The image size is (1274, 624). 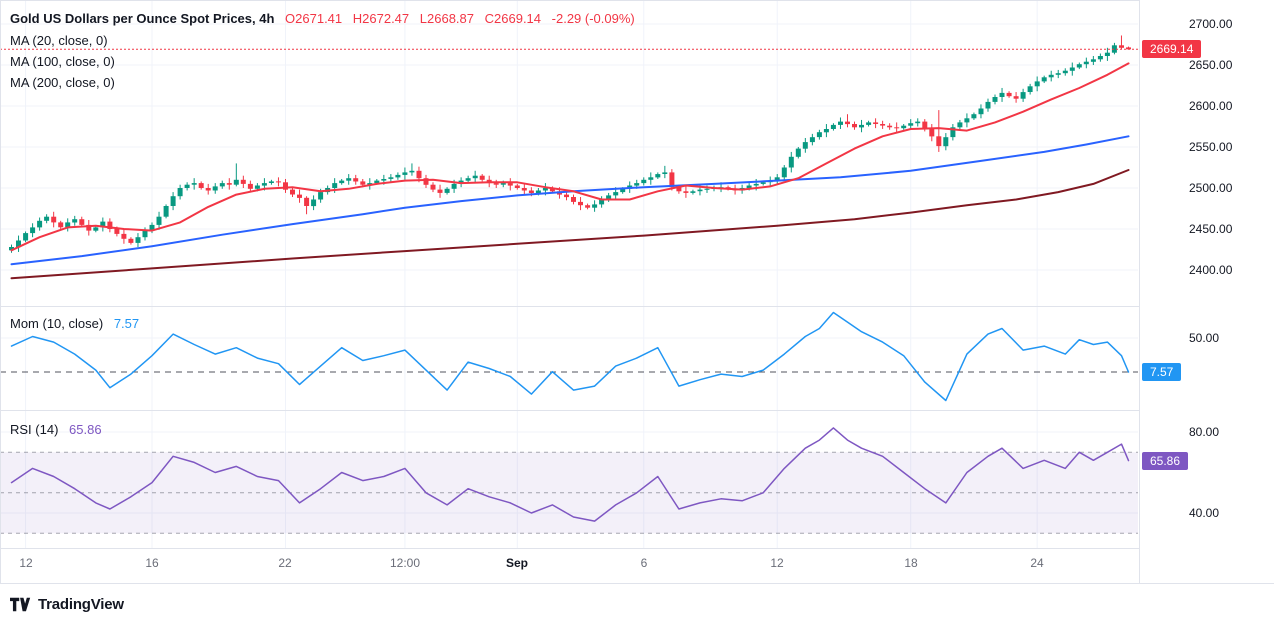 What do you see at coordinates (62, 61) in the screenshot?
I see `ma100-legend: MA (100, close, 0)` at bounding box center [62, 61].